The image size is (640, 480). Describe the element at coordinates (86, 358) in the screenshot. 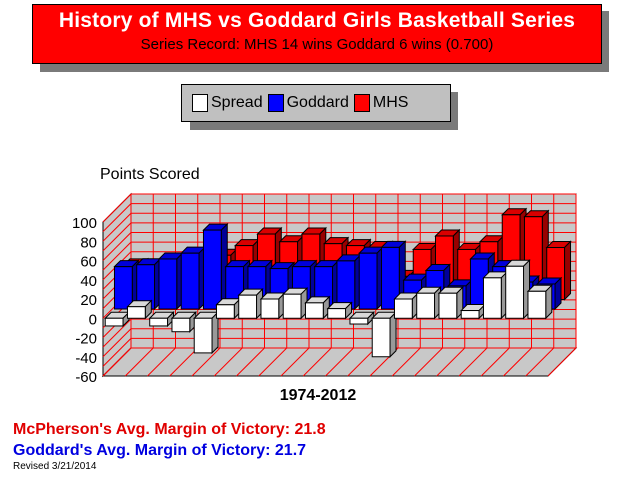

I see `y-tick-label: -40` at that location.